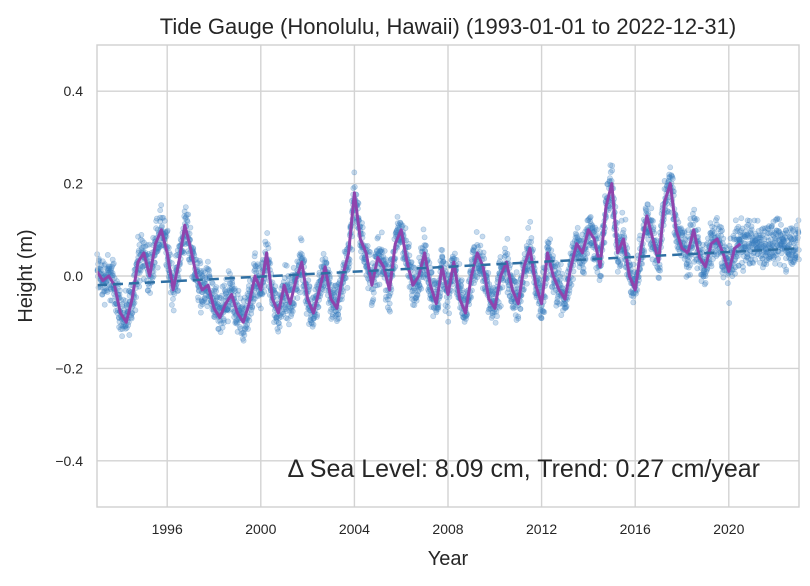 The width and height of the screenshot is (810, 586). I want to click on x-axis-label: Year, so click(448, 559).